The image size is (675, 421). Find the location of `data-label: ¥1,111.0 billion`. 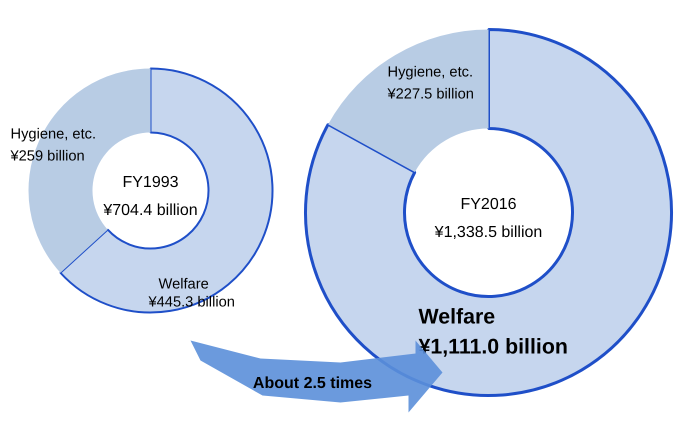

data-label: ¥1,111.0 billion is located at coordinates (493, 346).